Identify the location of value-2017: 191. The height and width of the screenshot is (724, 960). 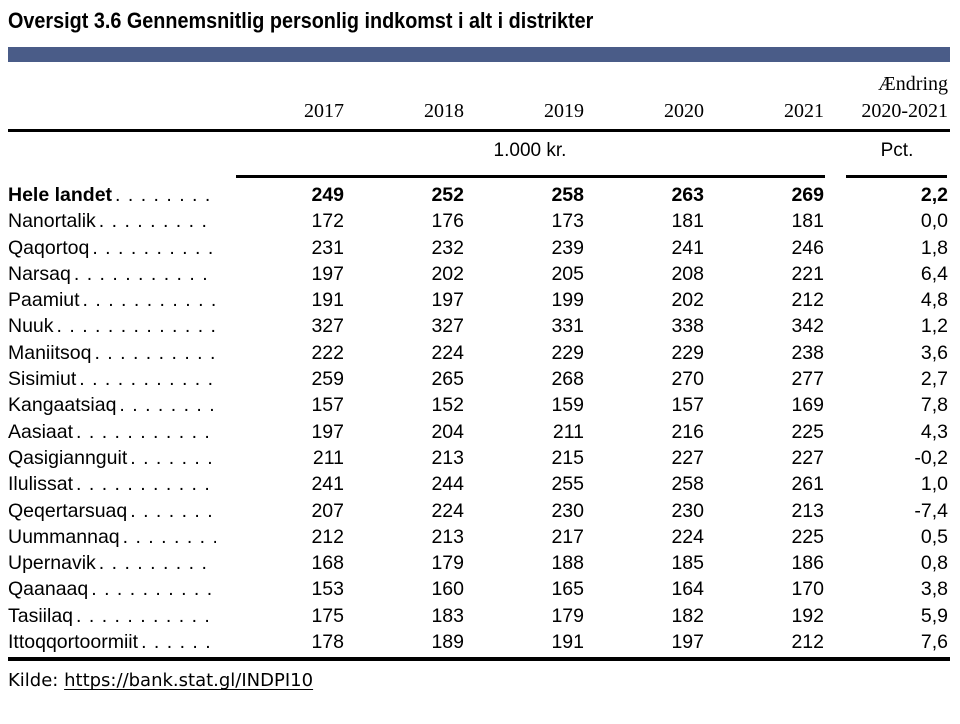
(327, 300).